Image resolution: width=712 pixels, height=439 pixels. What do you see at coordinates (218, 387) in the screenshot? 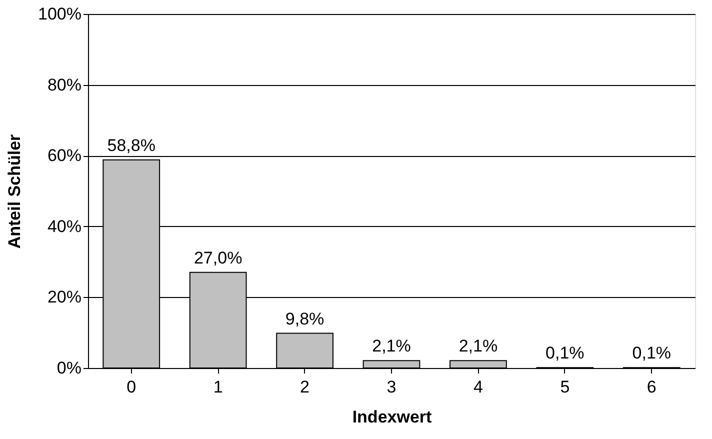
I see `x-tick-label: 1` at bounding box center [218, 387].